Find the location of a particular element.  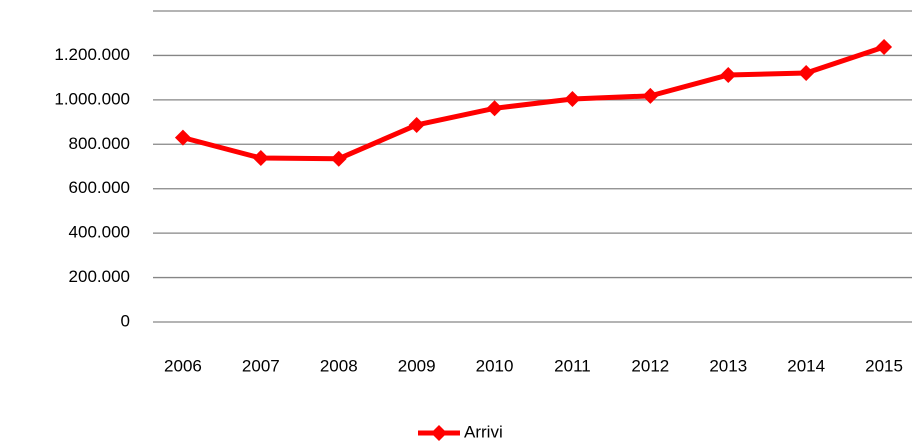

x-tick-label: 2007 is located at coordinates (261, 365).